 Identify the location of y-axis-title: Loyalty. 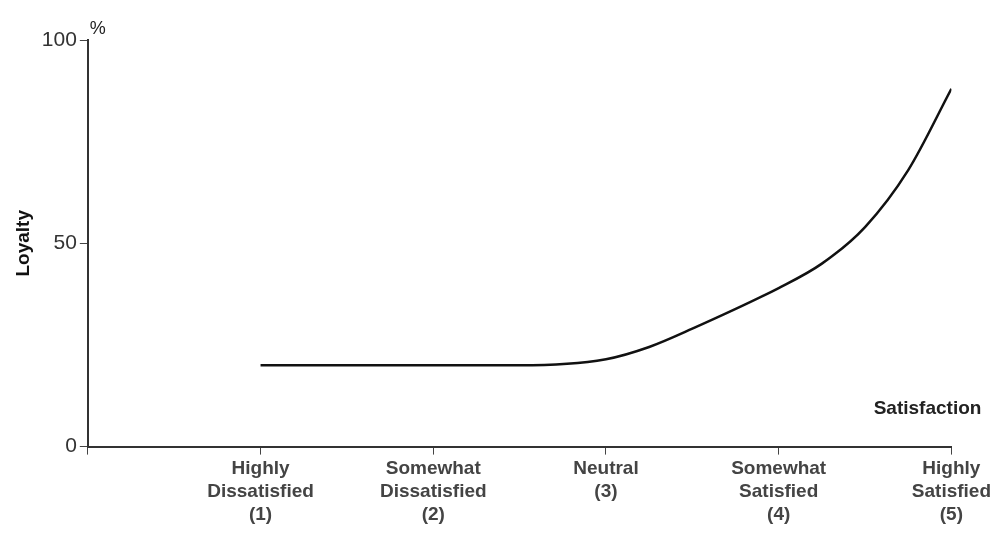
(22, 243).